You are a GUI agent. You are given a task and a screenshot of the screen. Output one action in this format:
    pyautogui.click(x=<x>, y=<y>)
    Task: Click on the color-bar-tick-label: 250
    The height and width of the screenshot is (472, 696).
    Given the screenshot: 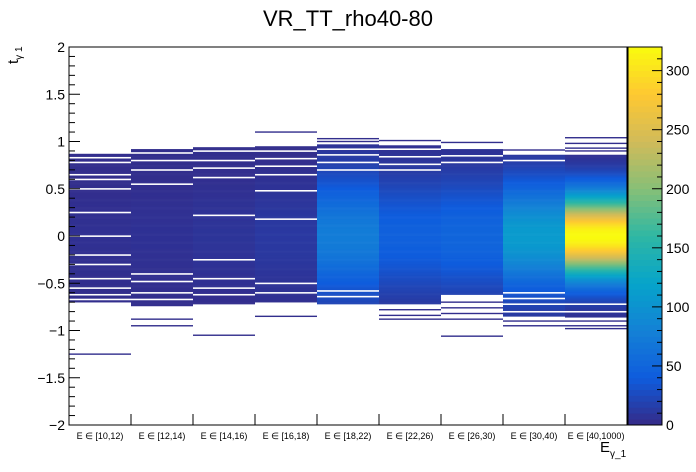 What is the action you would take?
    pyautogui.click(x=678, y=130)
    